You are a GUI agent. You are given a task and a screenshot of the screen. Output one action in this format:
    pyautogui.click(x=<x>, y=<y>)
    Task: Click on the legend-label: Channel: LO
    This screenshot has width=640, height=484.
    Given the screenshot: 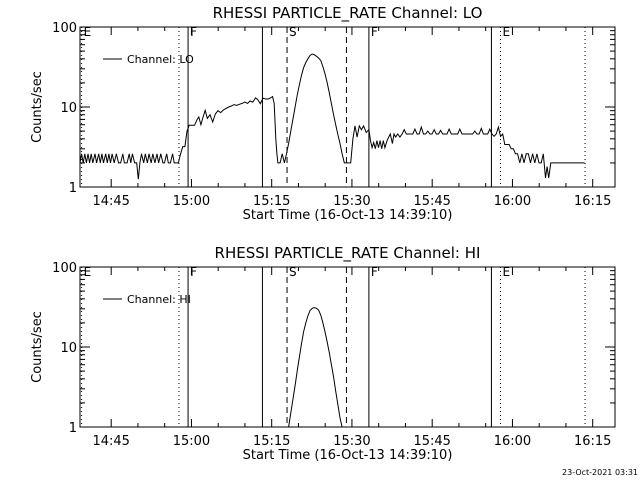 What is the action you would take?
    pyautogui.click(x=160, y=59)
    